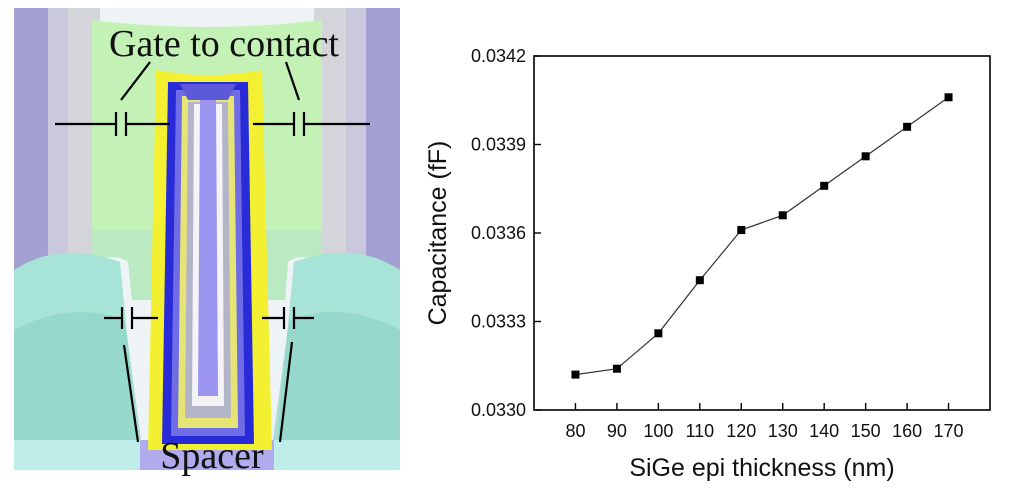  Describe the element at coordinates (356, 148) in the screenshot. I see `right-contact-liner` at that location.